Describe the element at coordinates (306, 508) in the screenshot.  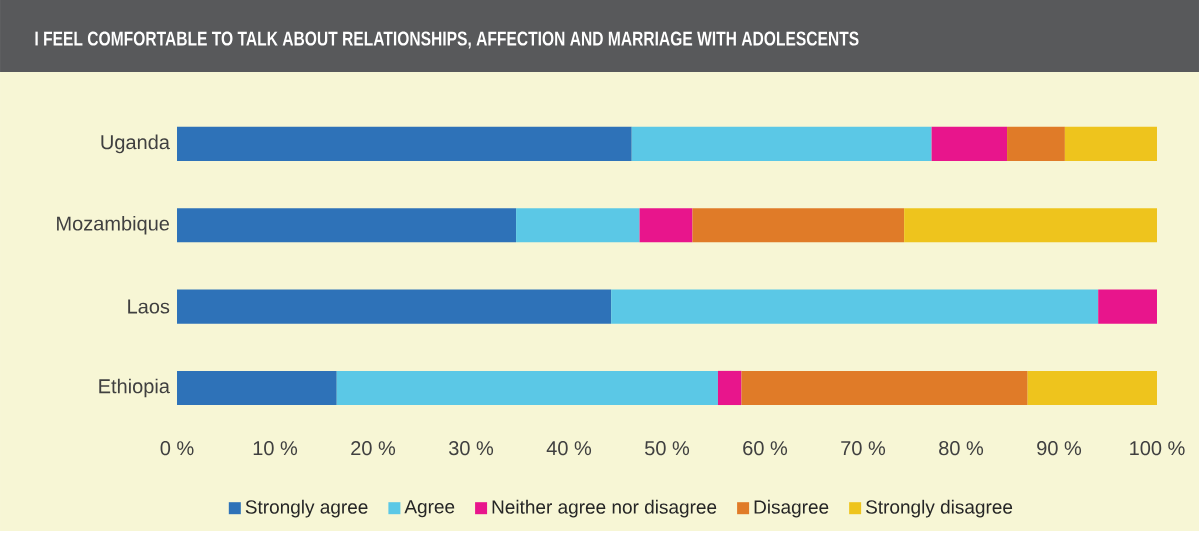
I see `legend-label: Strongly agree` at that location.